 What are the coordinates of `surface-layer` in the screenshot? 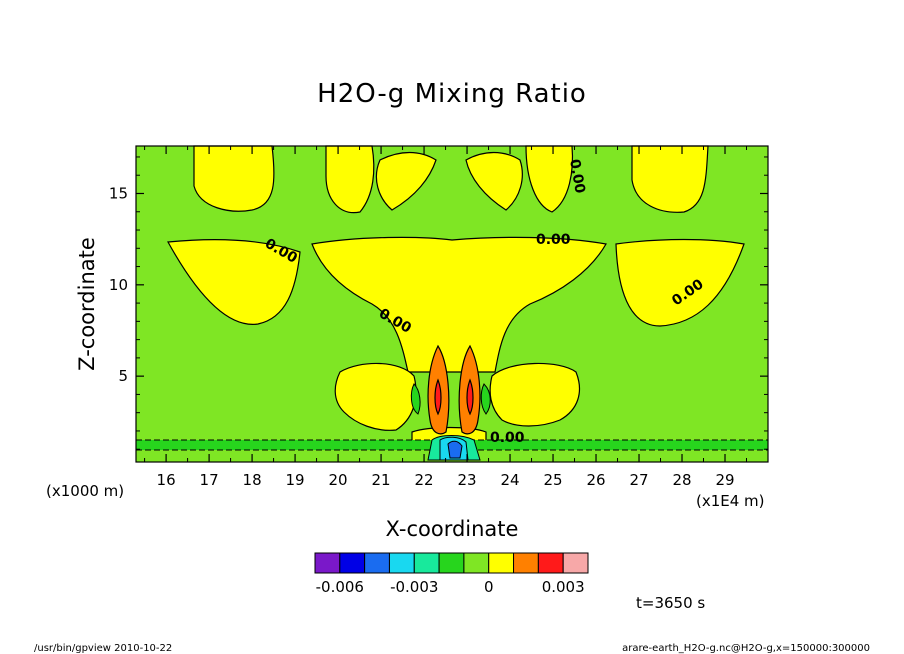 It's located at (452, 448).